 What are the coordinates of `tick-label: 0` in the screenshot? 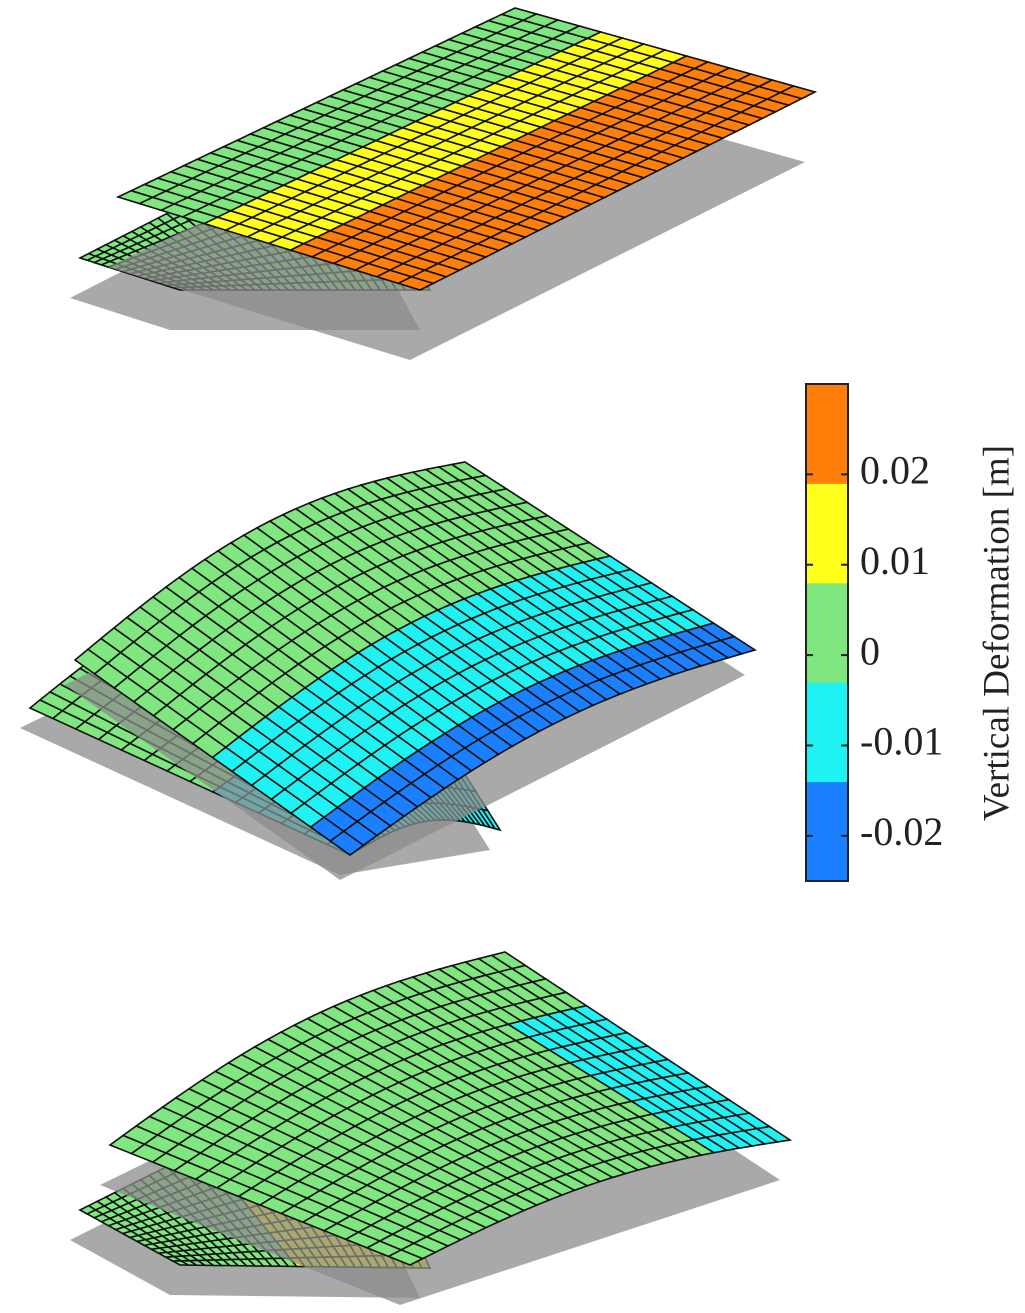 It's located at (870, 650).